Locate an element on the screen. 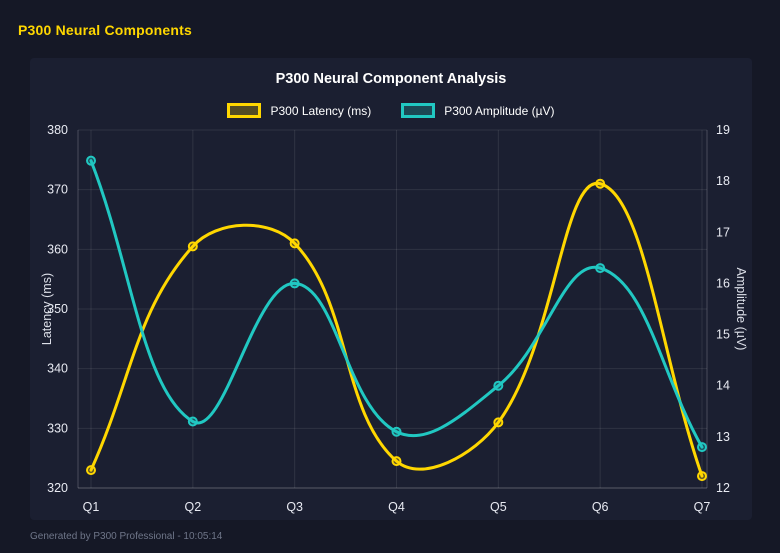 Image resolution: width=780 pixels, height=553 pixels. chart-title: P300 Neural Component Analysis is located at coordinates (391, 79).